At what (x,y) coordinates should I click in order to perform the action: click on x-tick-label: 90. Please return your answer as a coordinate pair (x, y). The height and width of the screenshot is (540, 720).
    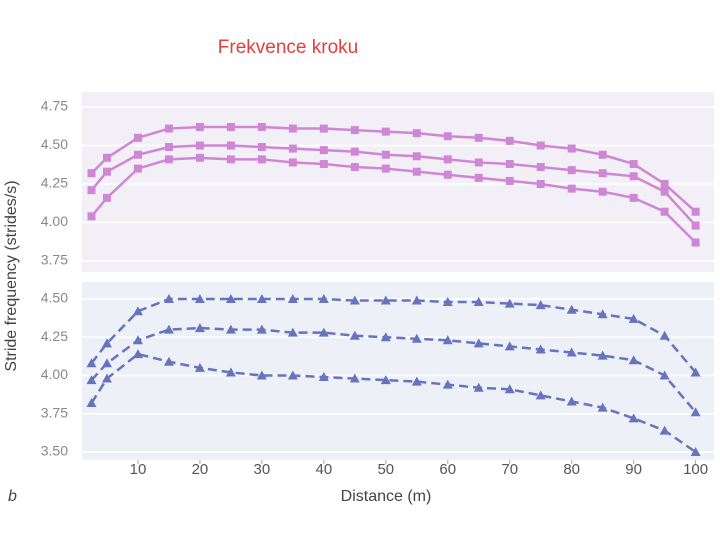
    Looking at the image, I should click on (633, 469).